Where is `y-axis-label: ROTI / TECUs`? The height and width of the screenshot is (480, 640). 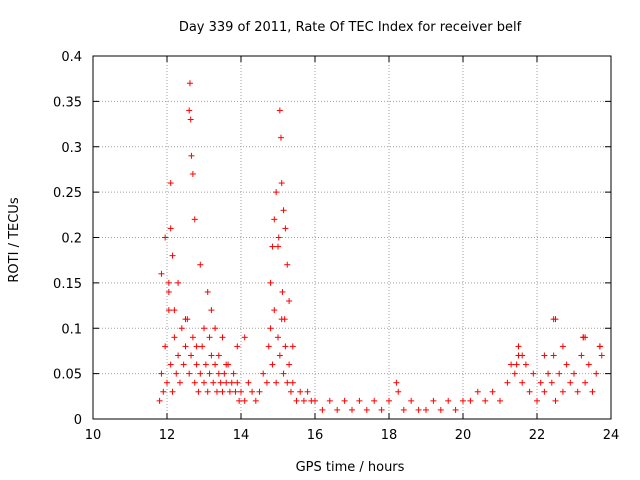 y-axis-label: ROTI / TECUs is located at coordinates (14, 239).